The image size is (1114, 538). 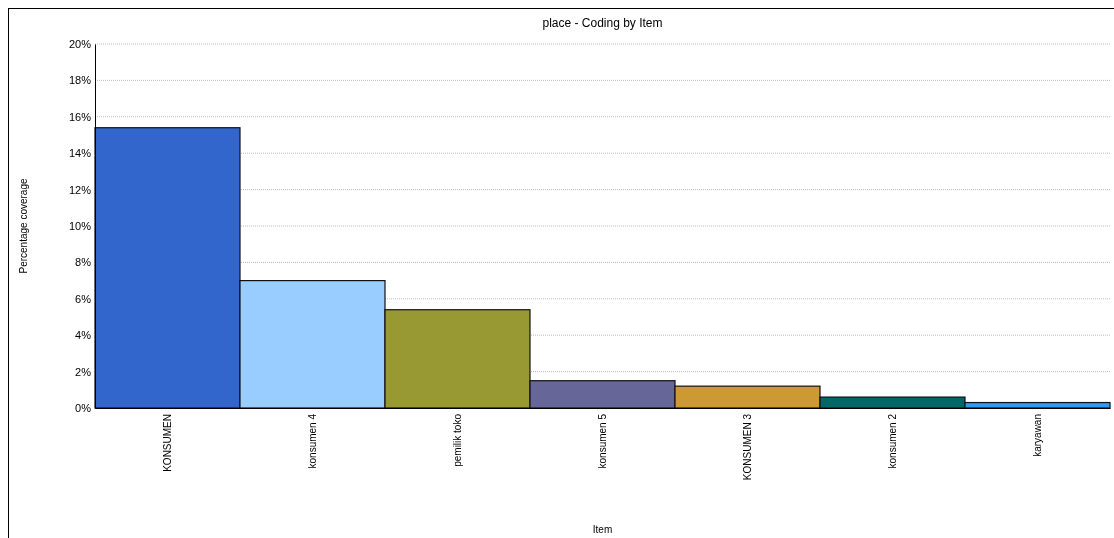 I want to click on y-tick-label: 16%, so click(x=80, y=116).